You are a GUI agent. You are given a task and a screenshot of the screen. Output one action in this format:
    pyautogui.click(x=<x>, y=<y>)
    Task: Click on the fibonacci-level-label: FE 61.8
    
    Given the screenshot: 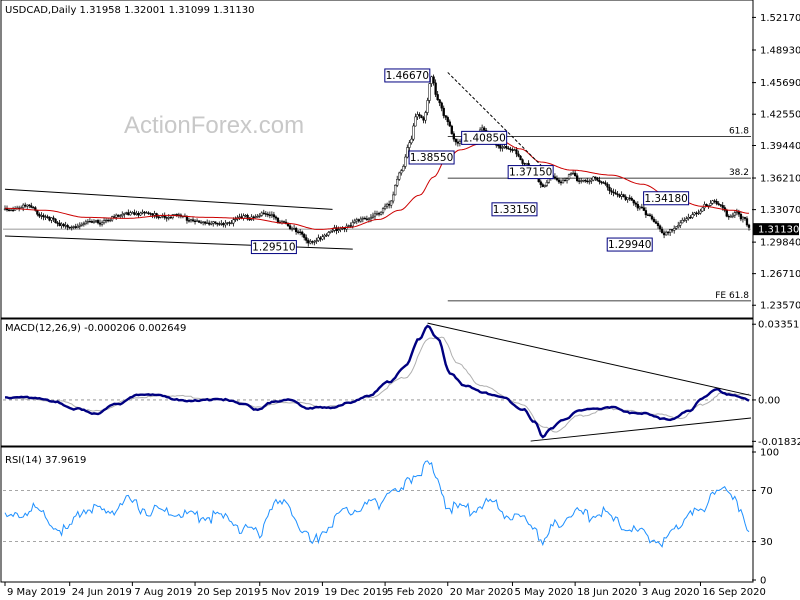 What is the action you would take?
    pyautogui.click(x=732, y=296)
    